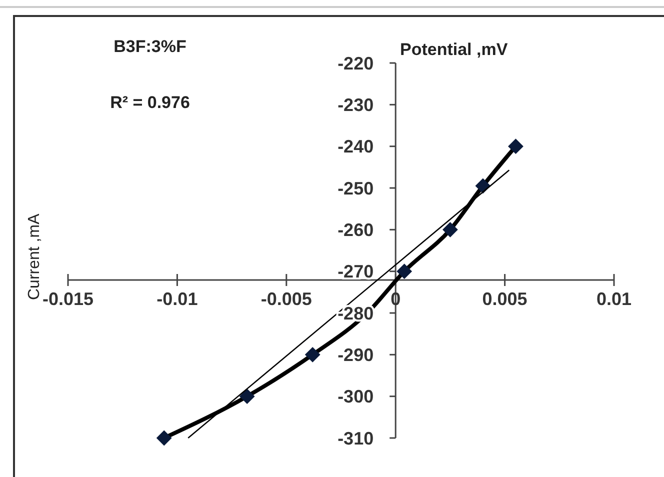  I want to click on y-tick-label: -230, so click(356, 104).